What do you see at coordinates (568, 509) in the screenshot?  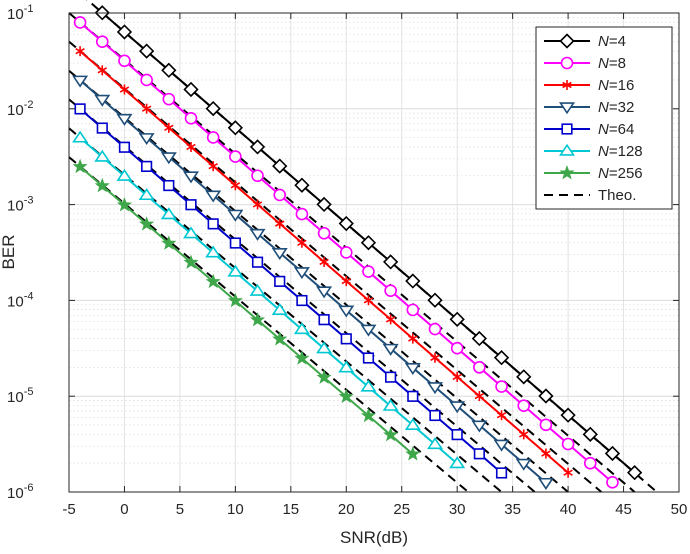 I see `x-tick-label: 40` at bounding box center [568, 509].